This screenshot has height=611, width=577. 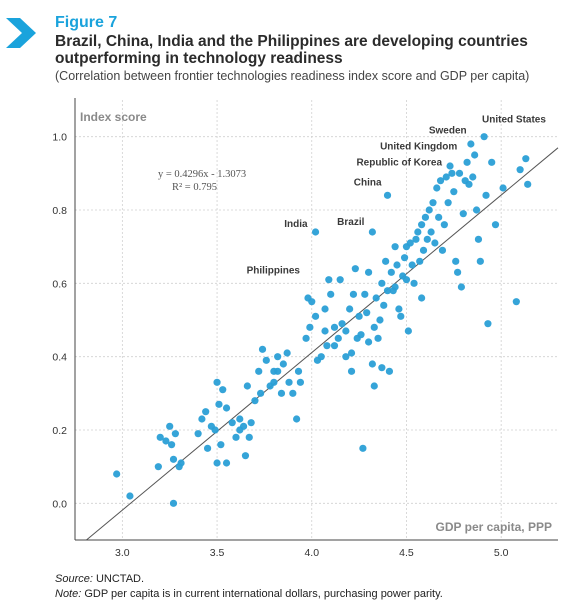 What do you see at coordinates (21, 33) in the screenshot?
I see `chevron-right-icon` at bounding box center [21, 33].